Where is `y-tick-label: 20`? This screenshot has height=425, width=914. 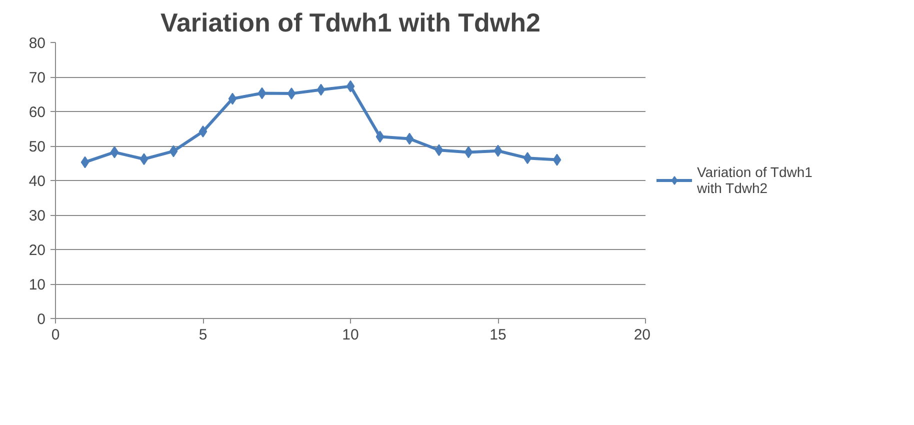 y-tick-label: 20 is located at coordinates (37, 250).